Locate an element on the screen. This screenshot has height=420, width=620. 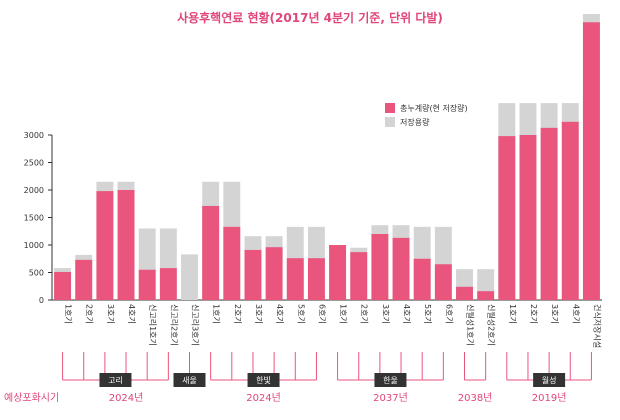
saturation-label: 예상포화시기 is located at coordinates (31, 398).